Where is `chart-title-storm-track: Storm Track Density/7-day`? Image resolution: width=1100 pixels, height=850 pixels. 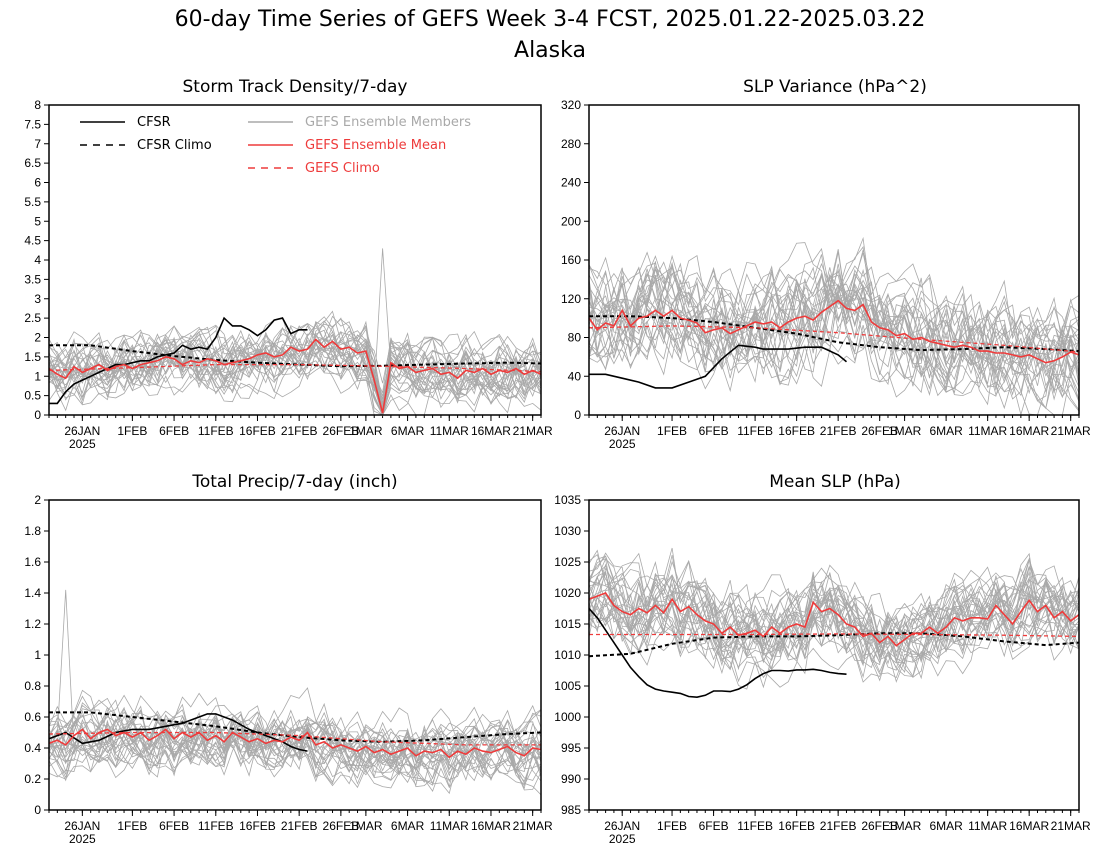
chart-title-storm-track: Storm Track Density/7-day is located at coordinates (295, 87).